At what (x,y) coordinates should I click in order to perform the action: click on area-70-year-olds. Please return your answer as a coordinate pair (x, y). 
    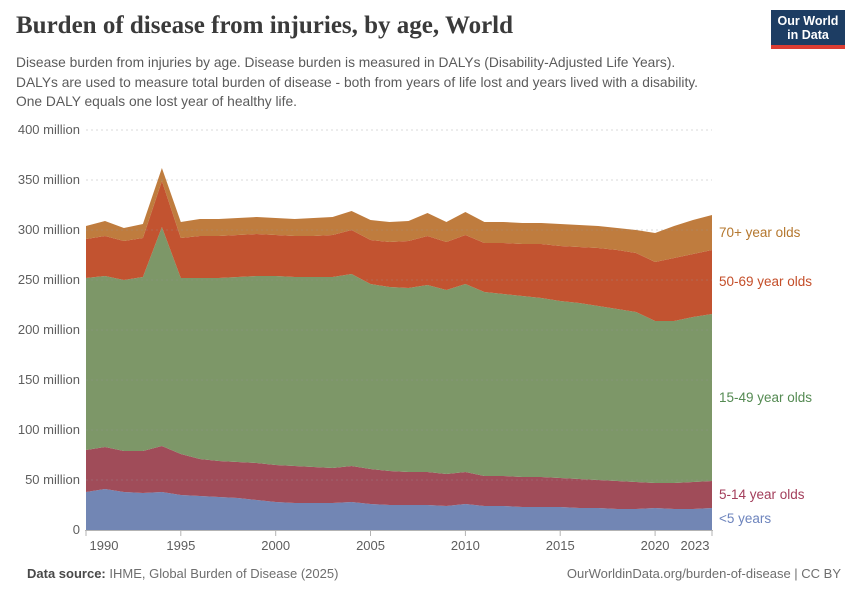
    Looking at the image, I should click on (399, 215).